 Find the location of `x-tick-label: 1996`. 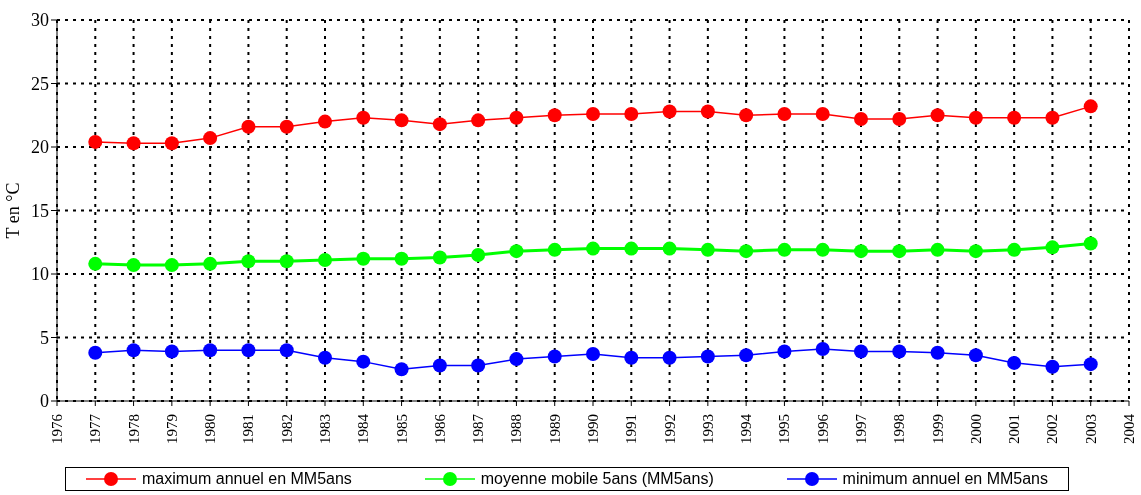

x-tick-label: 1996 is located at coordinates (822, 428).